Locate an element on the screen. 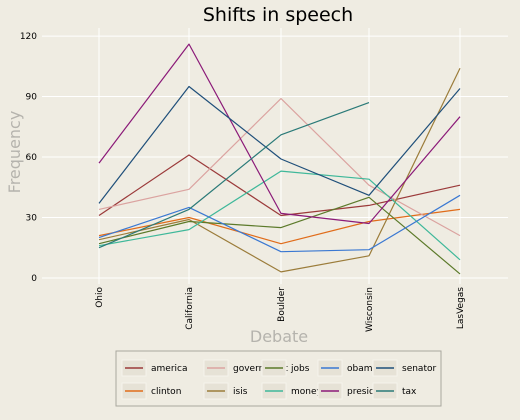 The width and height of the screenshot is (520, 420). legend-label-senator: senator is located at coordinates (419, 369).